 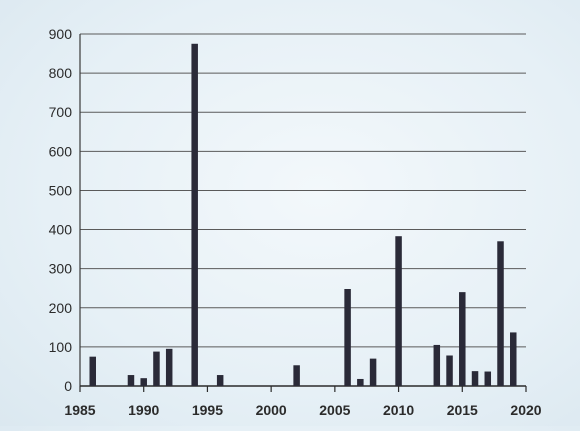 I want to click on y-tick-label: 800, so click(x=61, y=73).